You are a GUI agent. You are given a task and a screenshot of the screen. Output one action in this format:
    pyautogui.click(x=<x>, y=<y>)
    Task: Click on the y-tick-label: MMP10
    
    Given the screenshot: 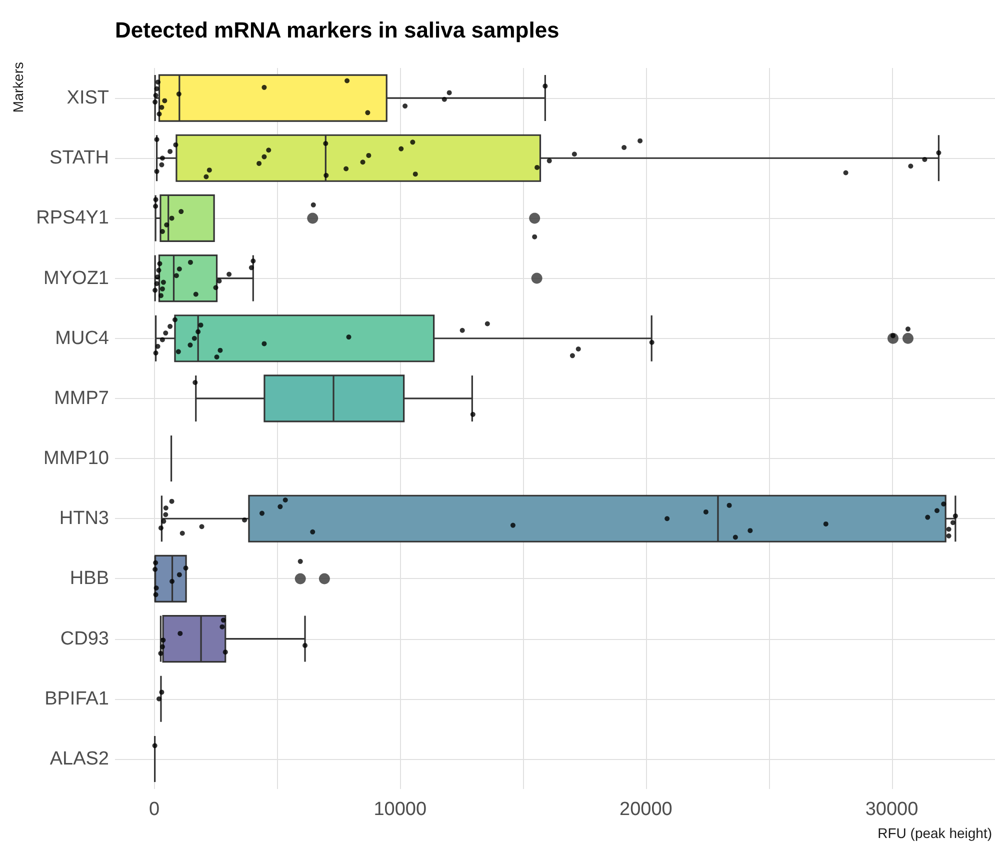 What is the action you would take?
    pyautogui.click(x=76, y=459)
    